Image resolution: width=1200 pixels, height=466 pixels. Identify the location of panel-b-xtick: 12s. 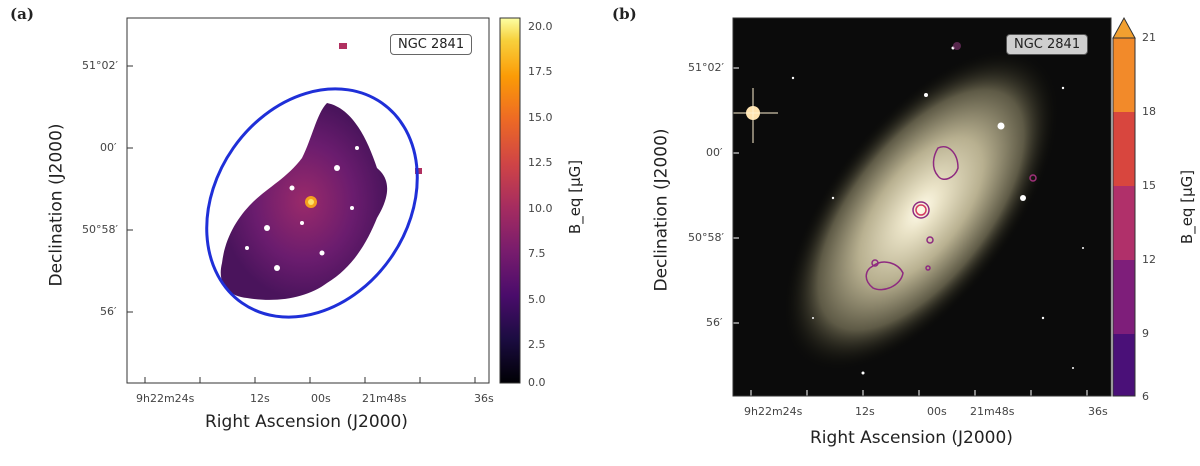
(865, 411).